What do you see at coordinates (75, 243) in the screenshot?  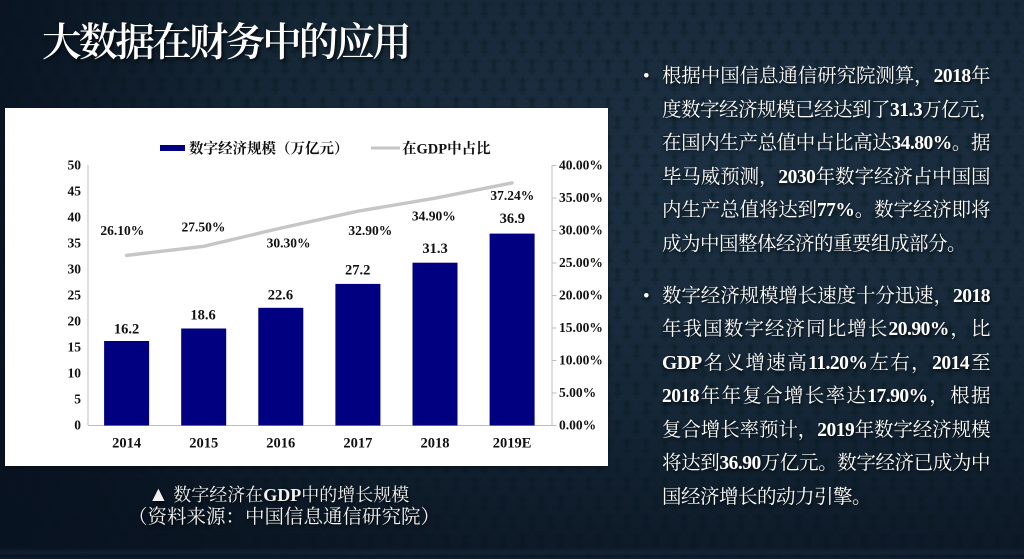 I see `svg-text: 35` at bounding box center [75, 243].